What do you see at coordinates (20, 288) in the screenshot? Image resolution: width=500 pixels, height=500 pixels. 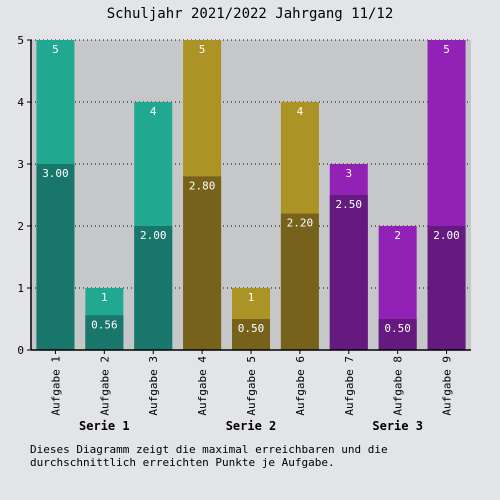 I see `y-tick-label: 1` at bounding box center [20, 288].